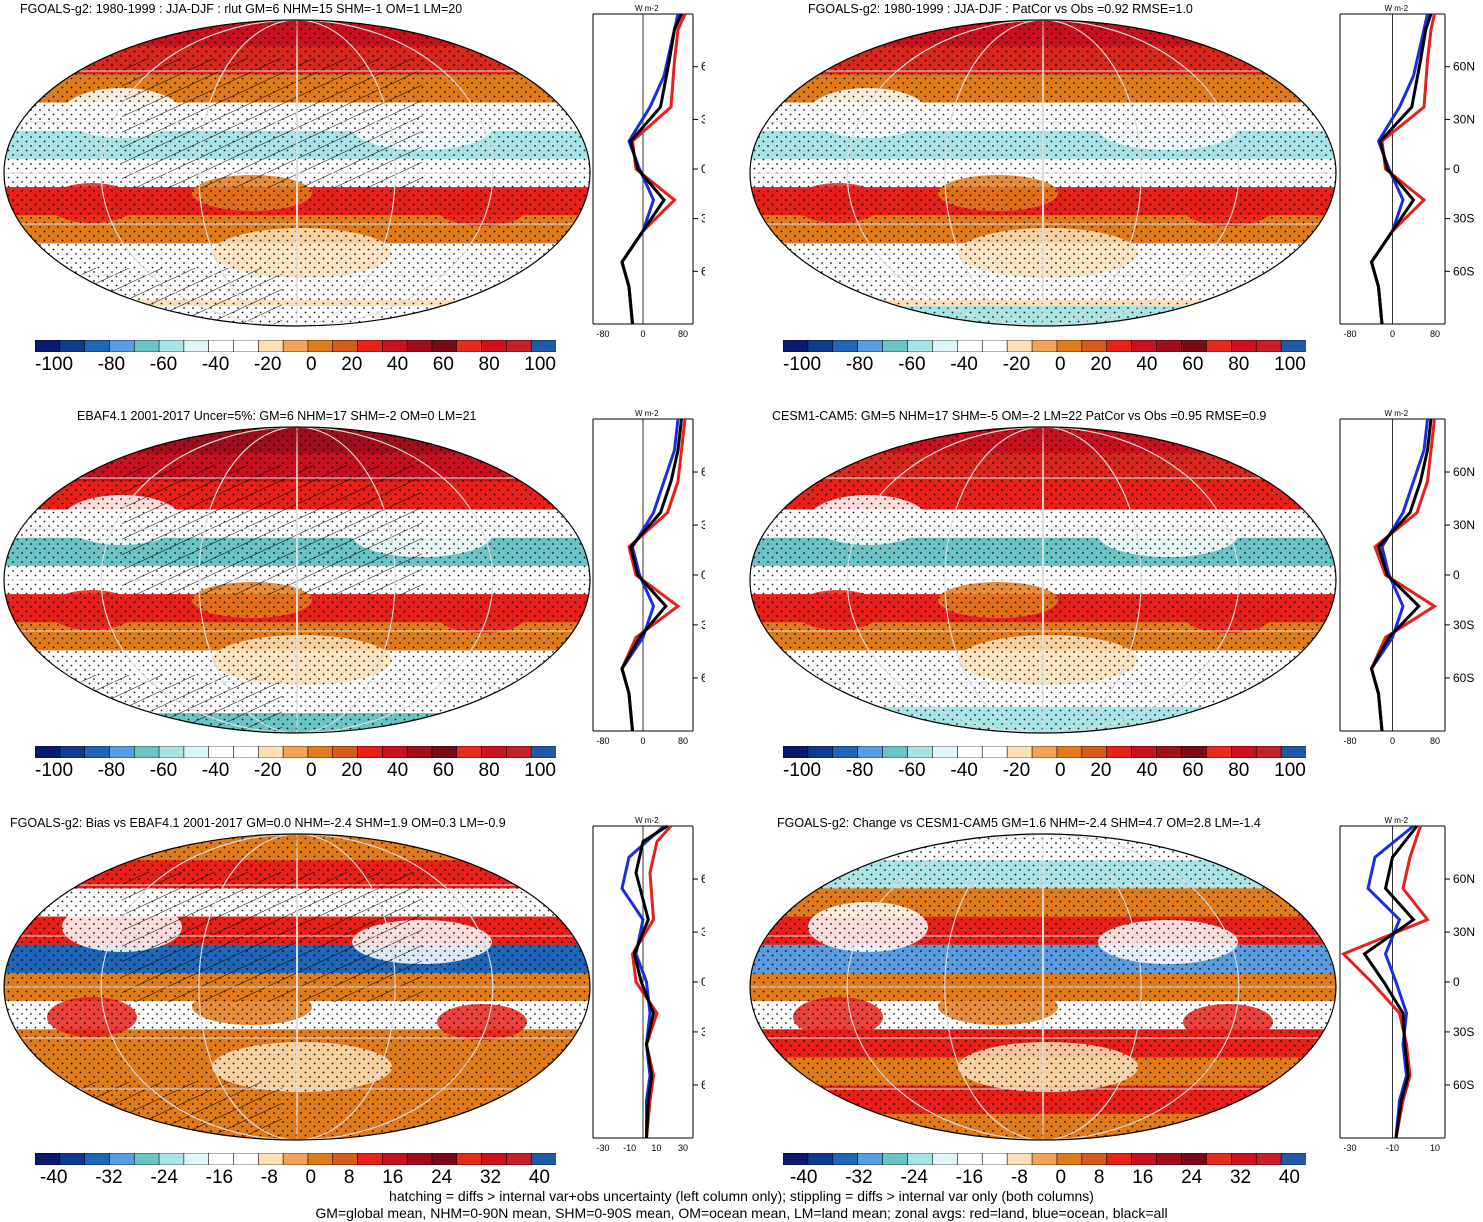 The width and height of the screenshot is (1483, 1222). I want to click on colorbar-labels: -40 -32 -24 -16 -8 0 8 16 24 32 40, so click(295, 1178).